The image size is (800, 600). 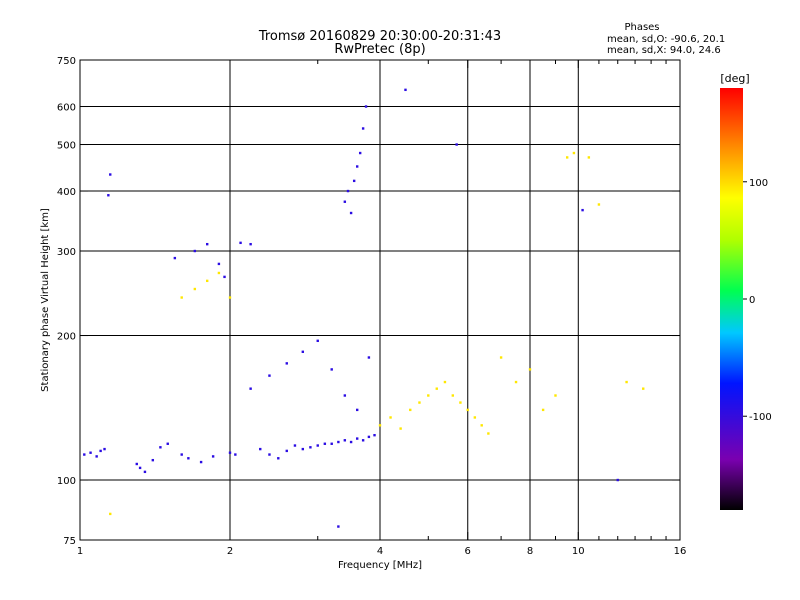 I want to click on y-tick-label: 750, so click(x=66, y=61).